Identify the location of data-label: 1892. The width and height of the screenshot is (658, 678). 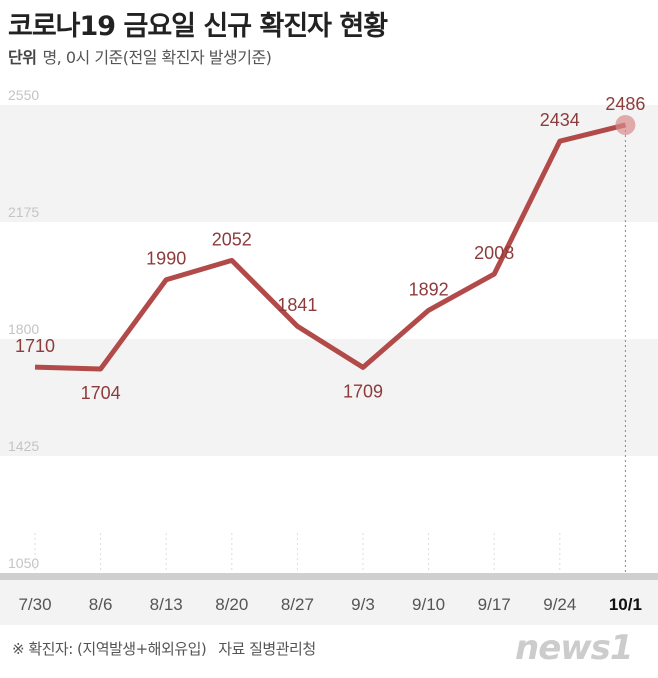
(429, 289).